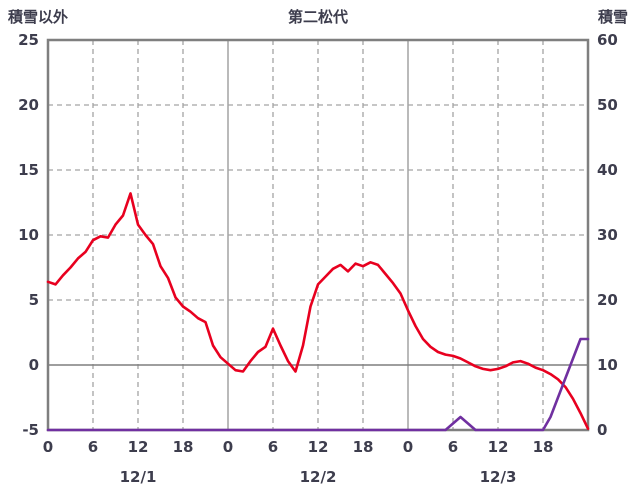 The image size is (636, 501). What do you see at coordinates (607, 365) in the screenshot?
I see `right-axis-tick-label: 10` at bounding box center [607, 365].